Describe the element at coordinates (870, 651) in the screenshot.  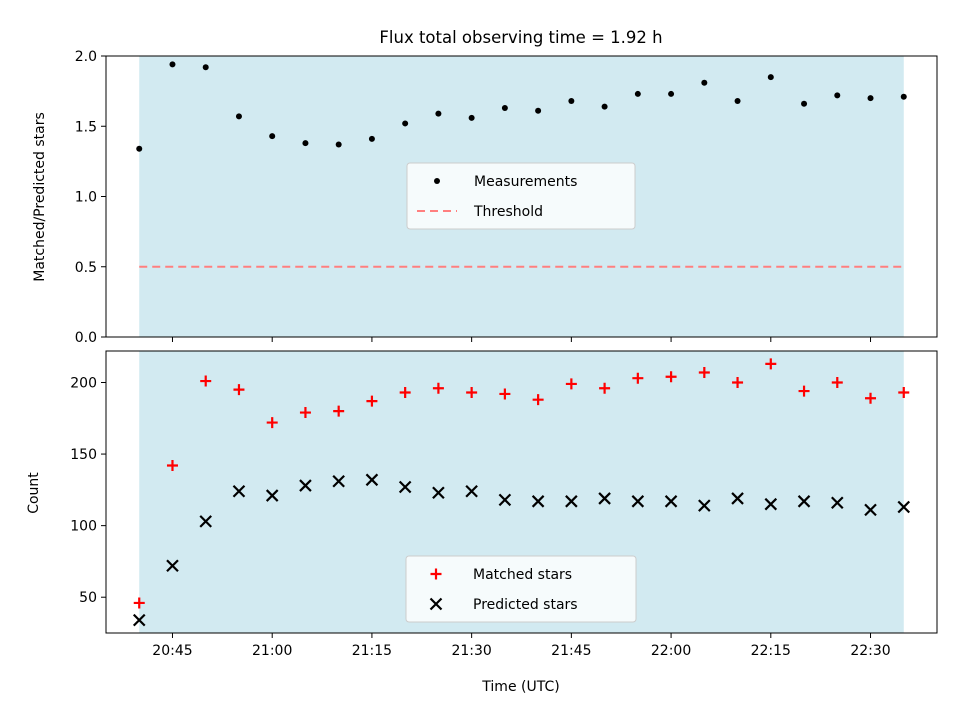
I see `x-tick-label: 22:30` at that location.